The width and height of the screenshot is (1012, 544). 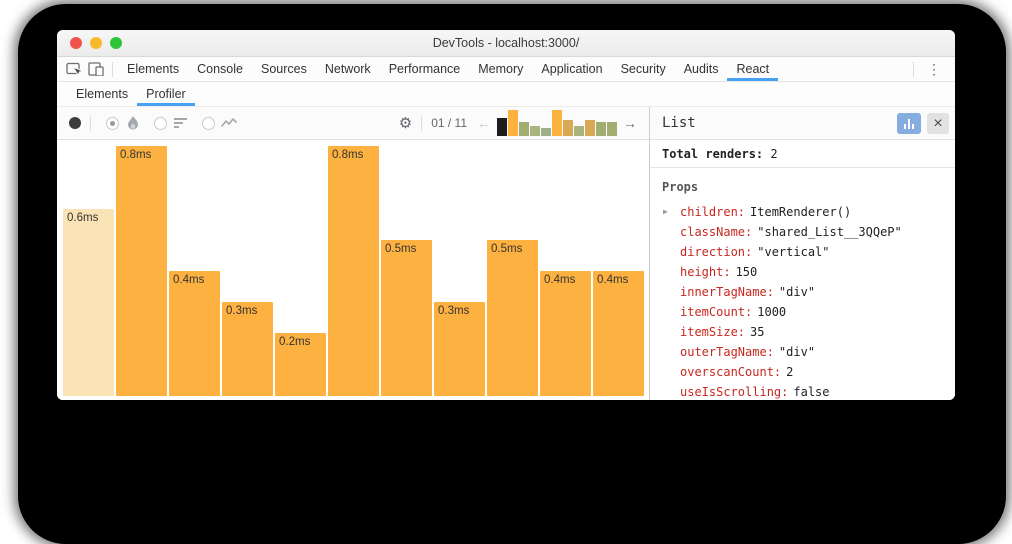 What do you see at coordinates (630, 123) in the screenshot?
I see `next-snapshot-icon: →` at bounding box center [630, 123].